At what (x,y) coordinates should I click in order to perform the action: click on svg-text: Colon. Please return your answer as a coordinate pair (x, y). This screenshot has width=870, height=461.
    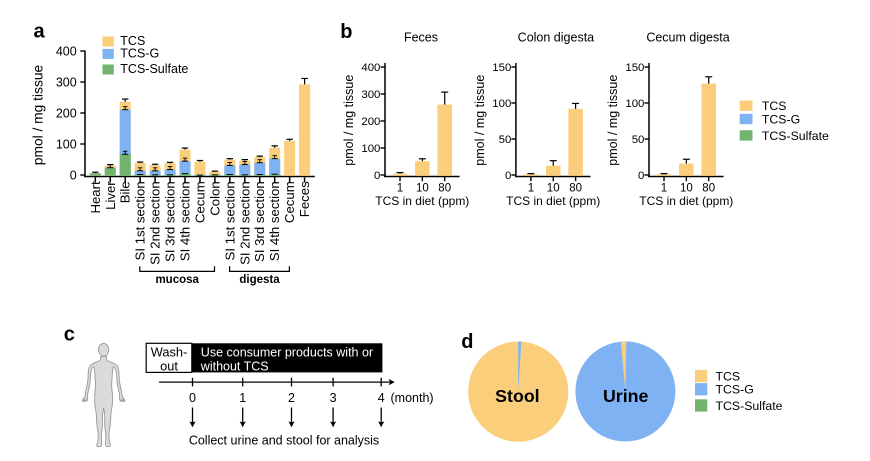
    Looking at the image, I should click on (214, 198).